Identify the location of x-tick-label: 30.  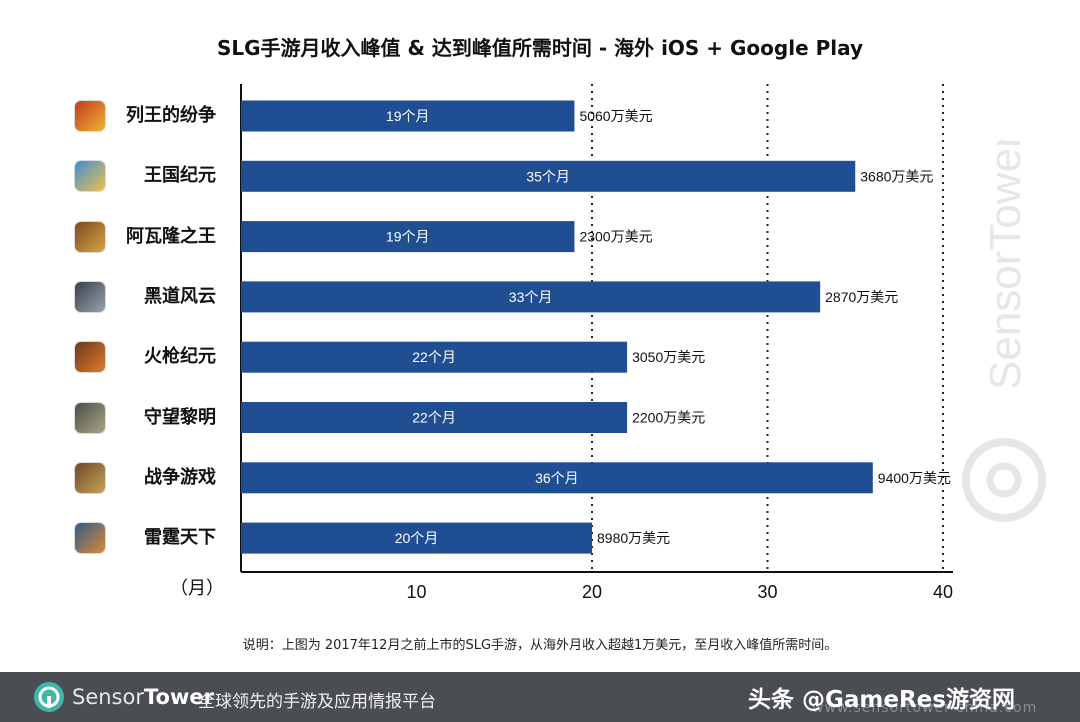
(767, 592).